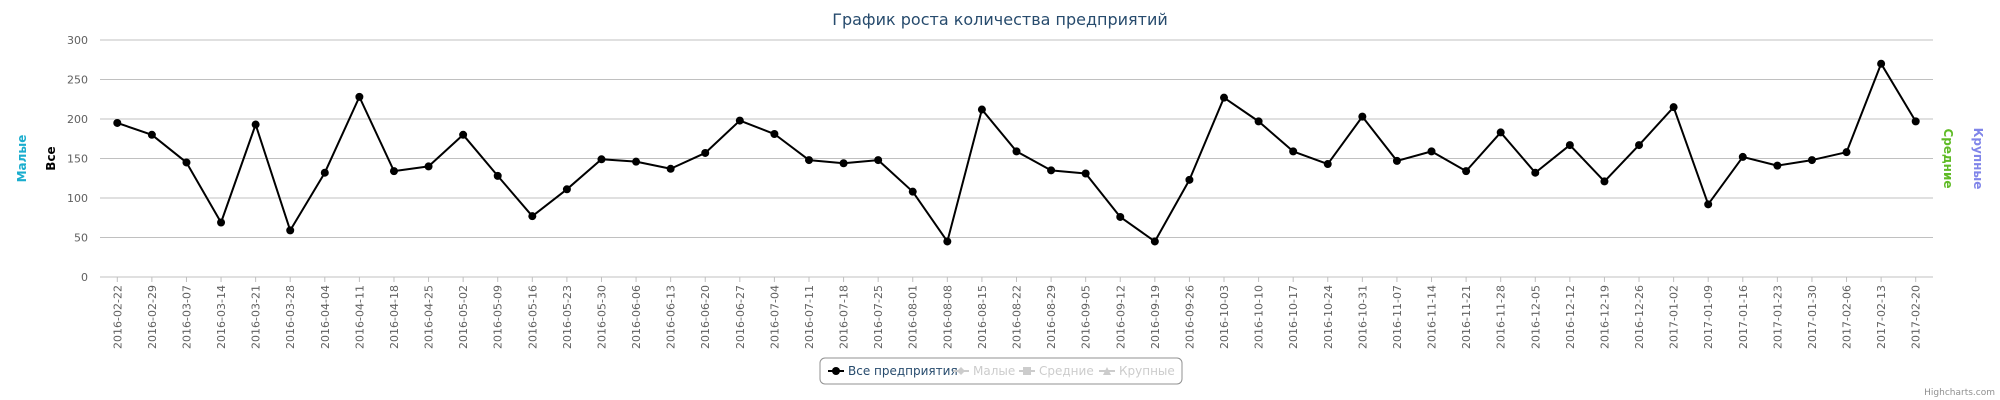 The width and height of the screenshot is (2000, 400). I want to click on legend-item: Средние, so click(1056, 371).